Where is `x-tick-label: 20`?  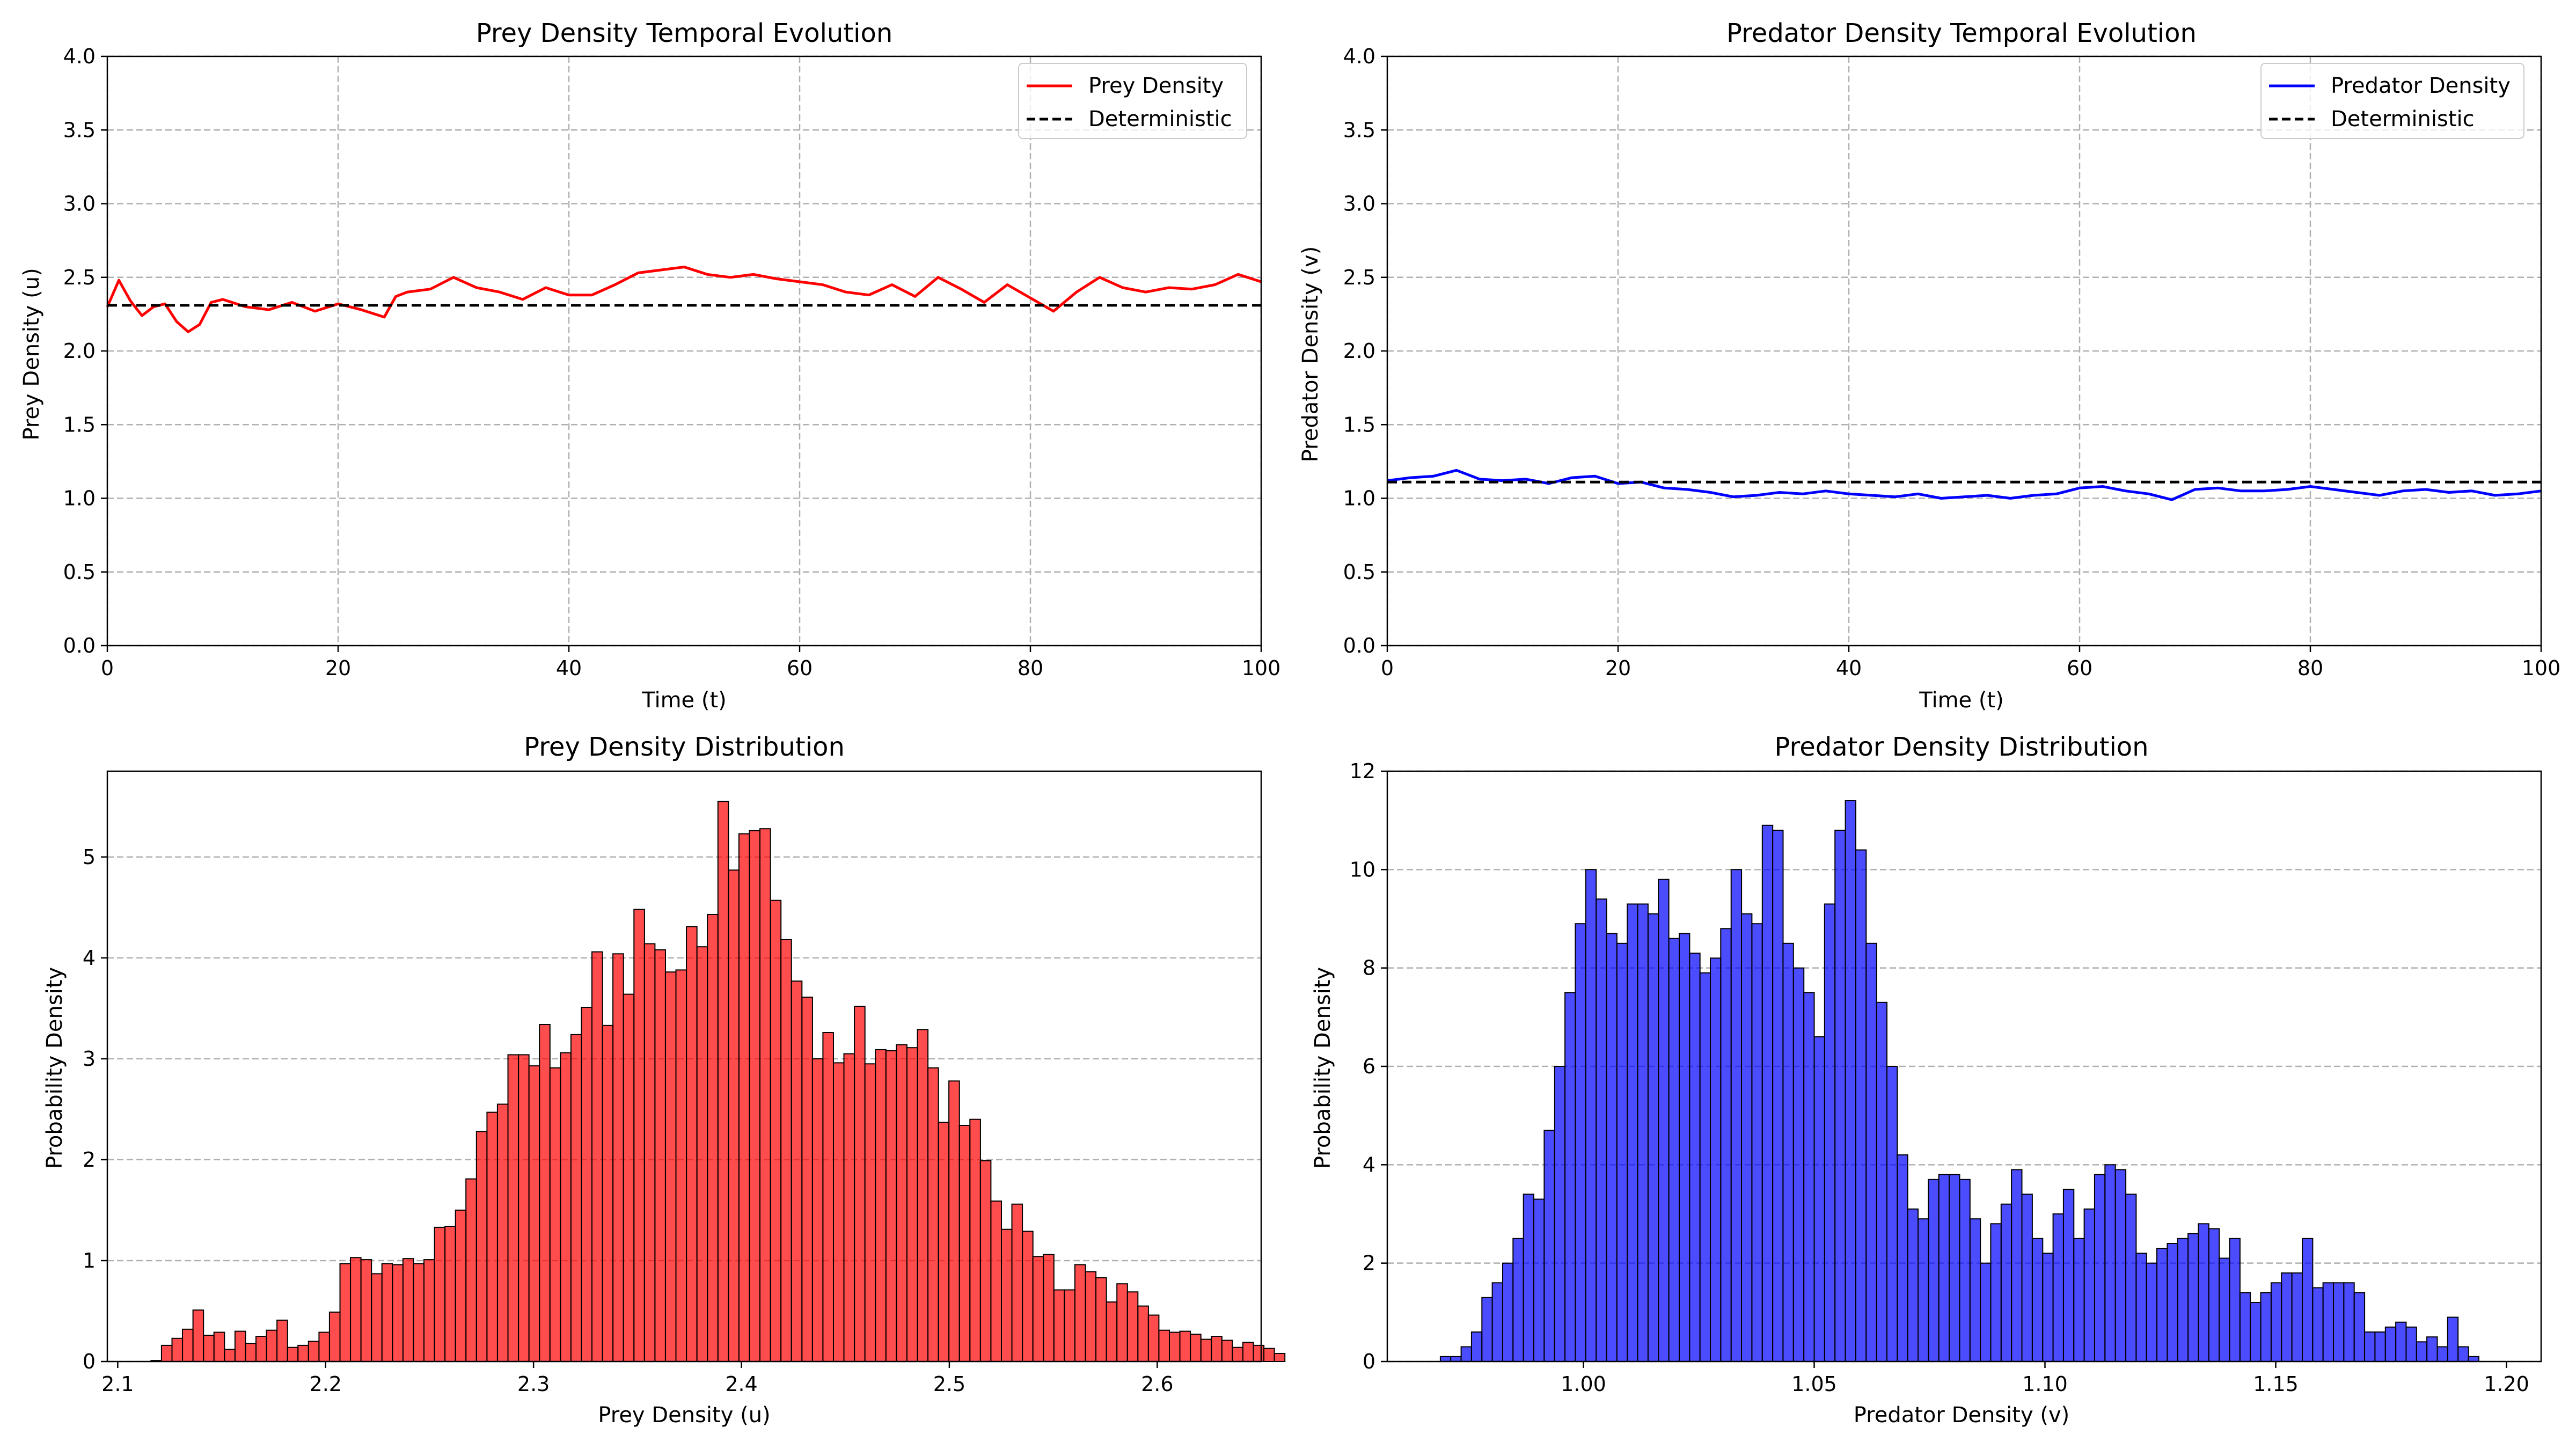 x-tick-label: 20 is located at coordinates (338, 668).